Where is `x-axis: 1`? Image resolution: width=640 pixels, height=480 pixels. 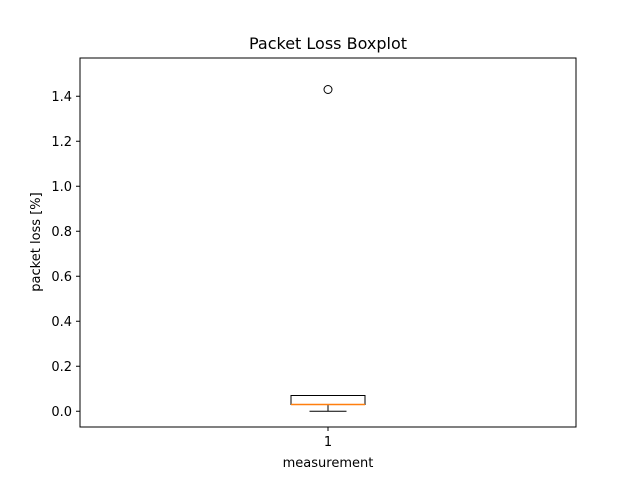
x-axis: 1 is located at coordinates (328, 438).